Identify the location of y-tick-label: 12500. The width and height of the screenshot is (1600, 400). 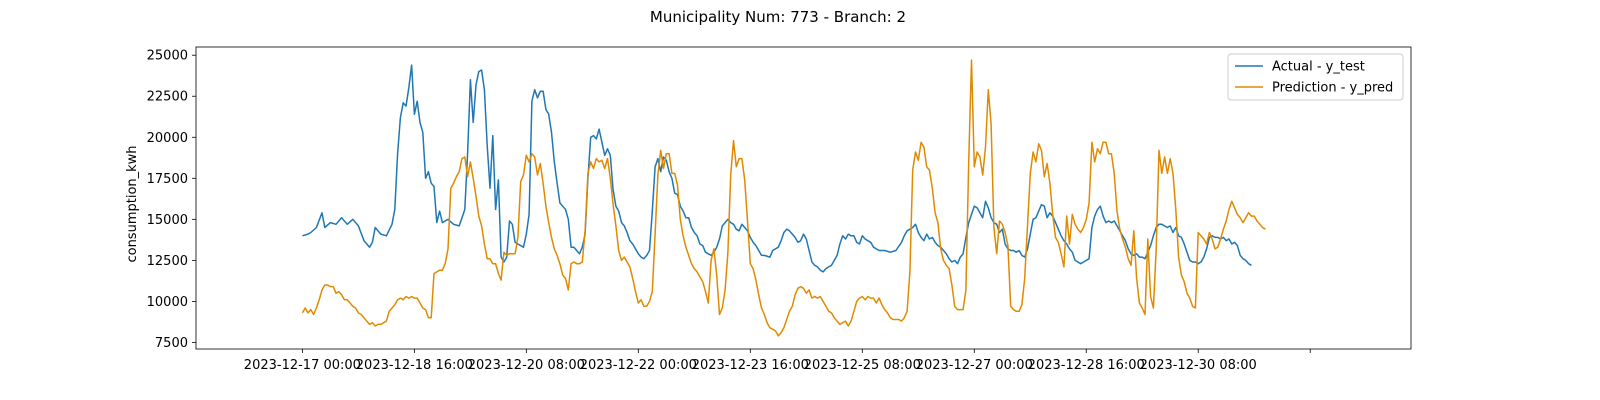
(167, 261).